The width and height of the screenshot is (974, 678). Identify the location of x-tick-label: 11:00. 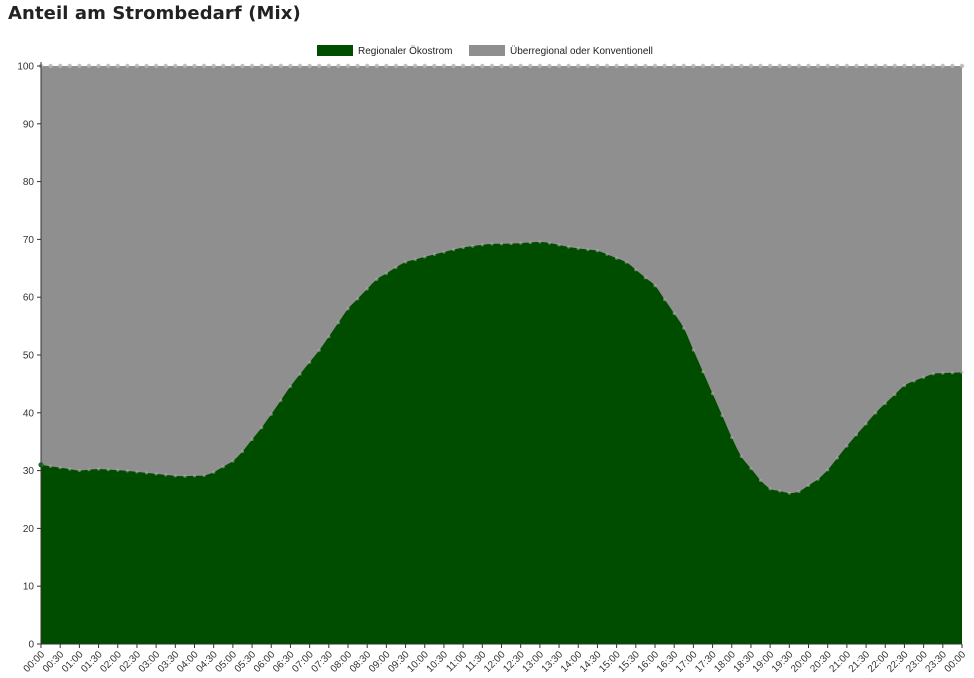
(456, 661).